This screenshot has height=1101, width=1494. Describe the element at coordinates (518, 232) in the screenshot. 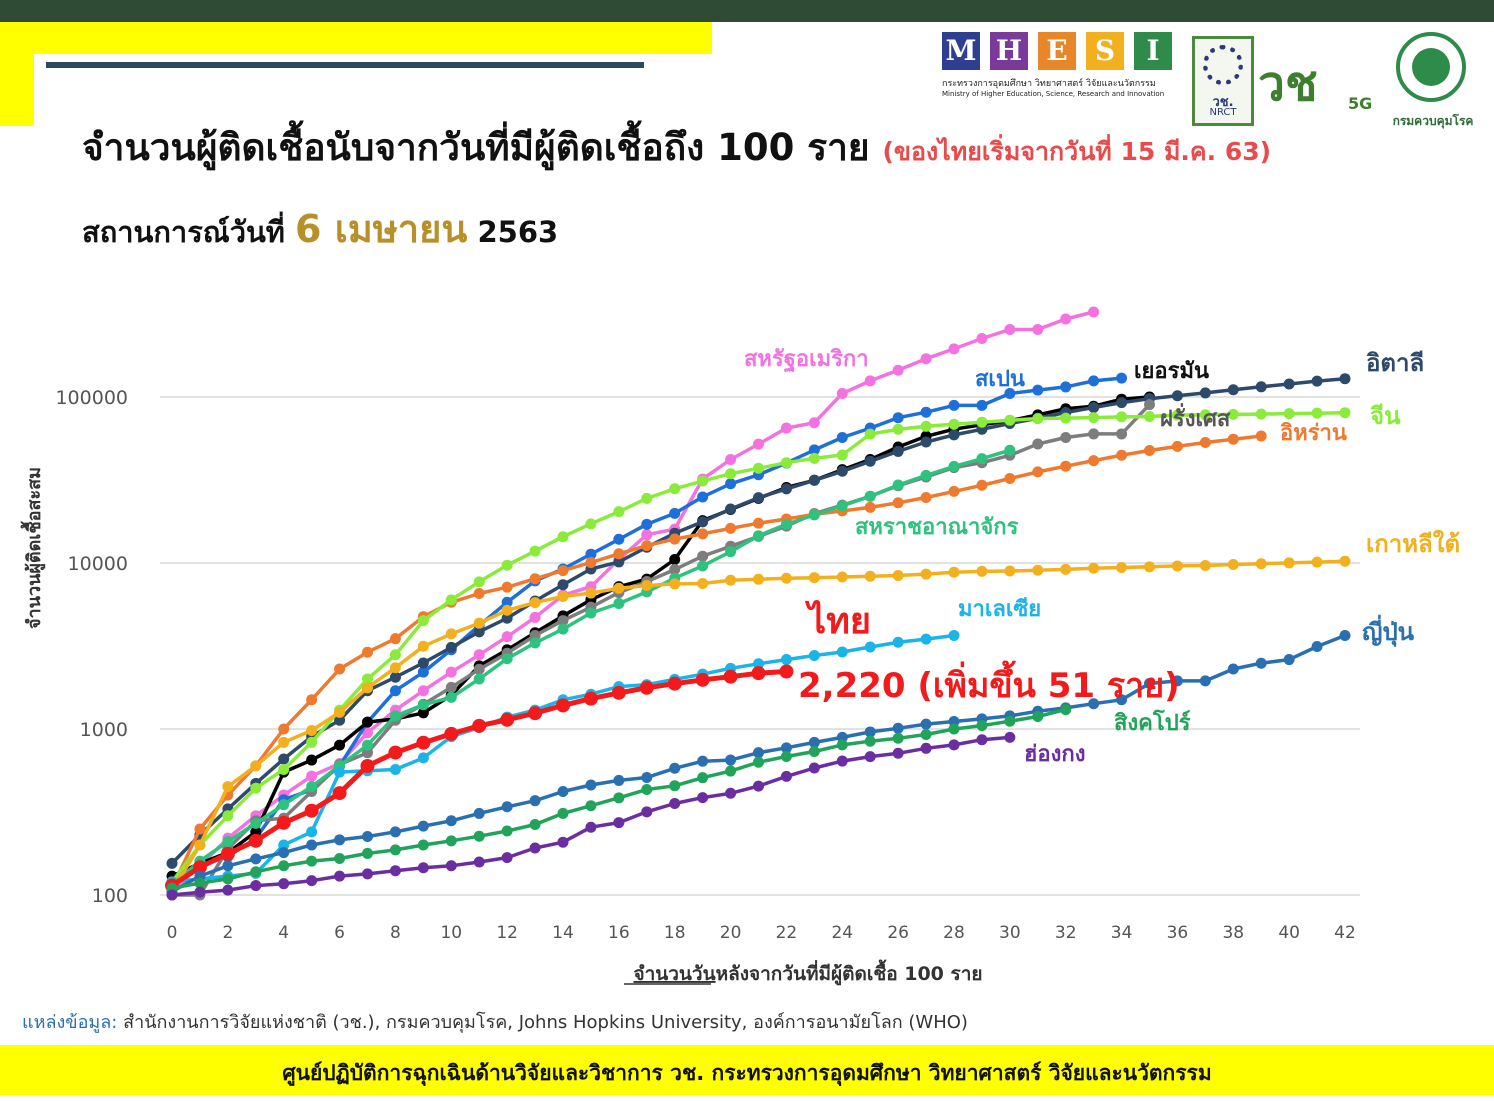

I see `subtitle-year: 2563` at that location.